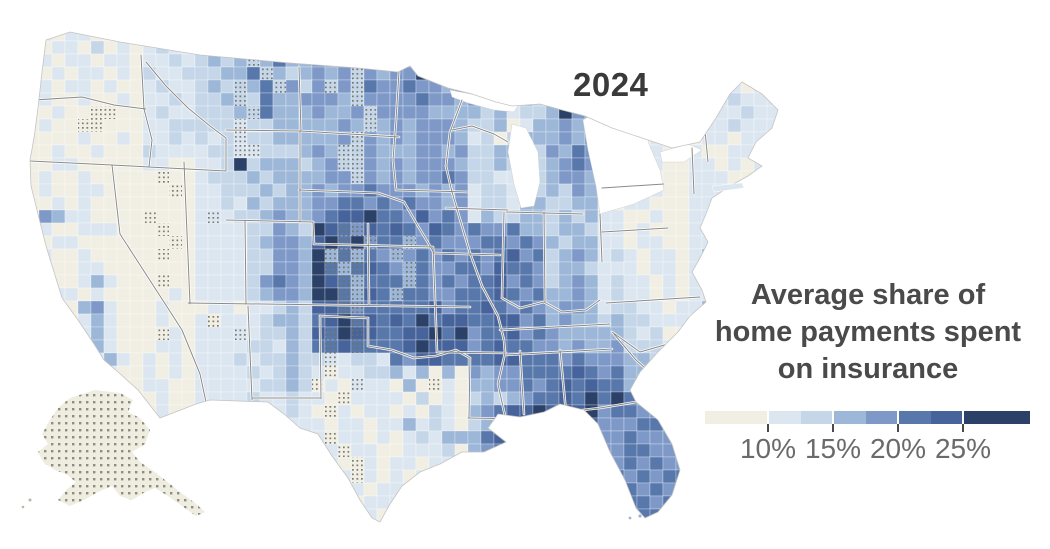 The image size is (1050, 549). I want to click on legend-tick, so click(898, 428).